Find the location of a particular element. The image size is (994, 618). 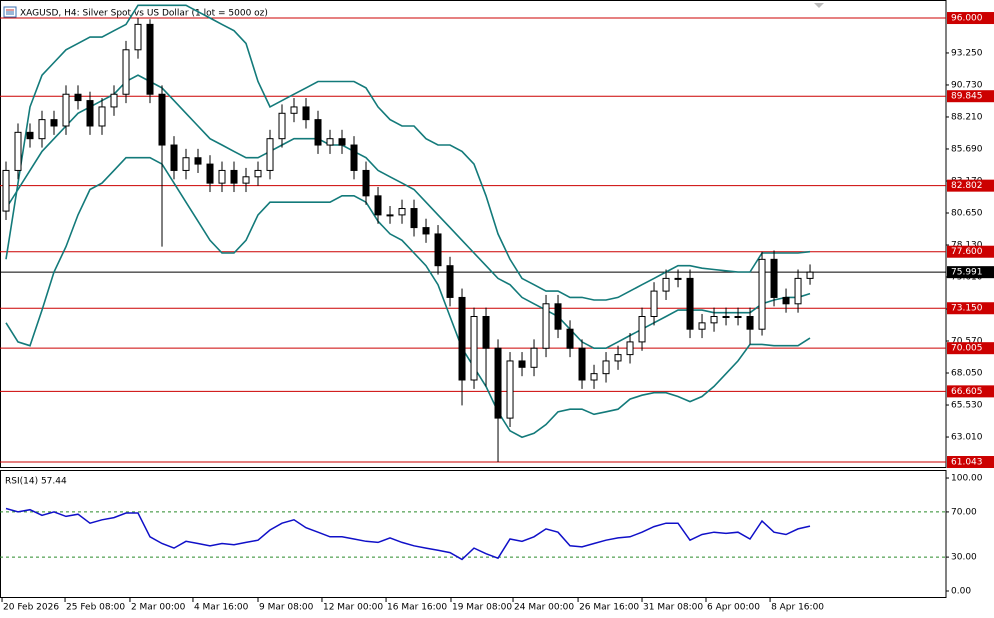

y-tick-label: 70.570 is located at coordinates (967, 342).